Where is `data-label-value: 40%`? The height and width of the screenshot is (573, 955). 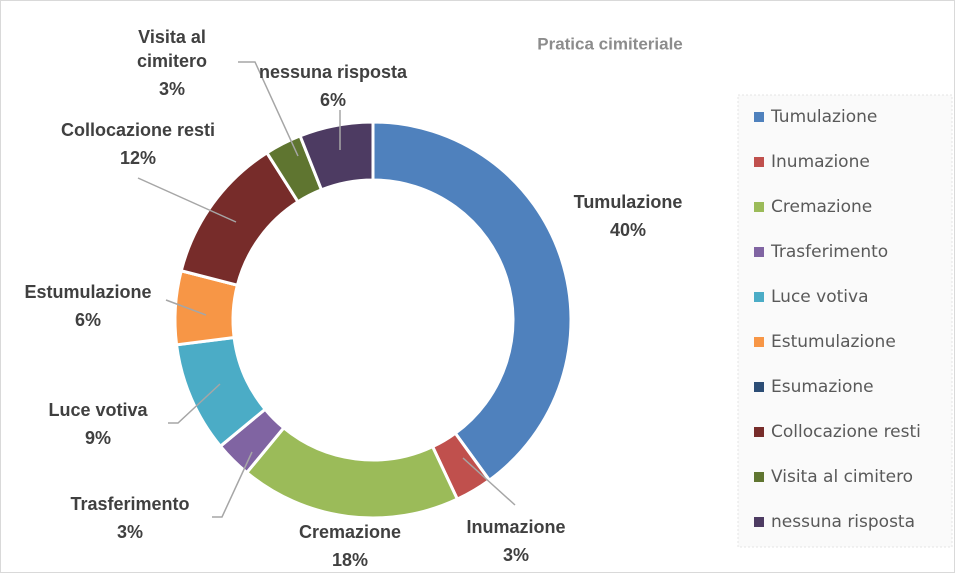
data-label-value: 40% is located at coordinates (628, 230).